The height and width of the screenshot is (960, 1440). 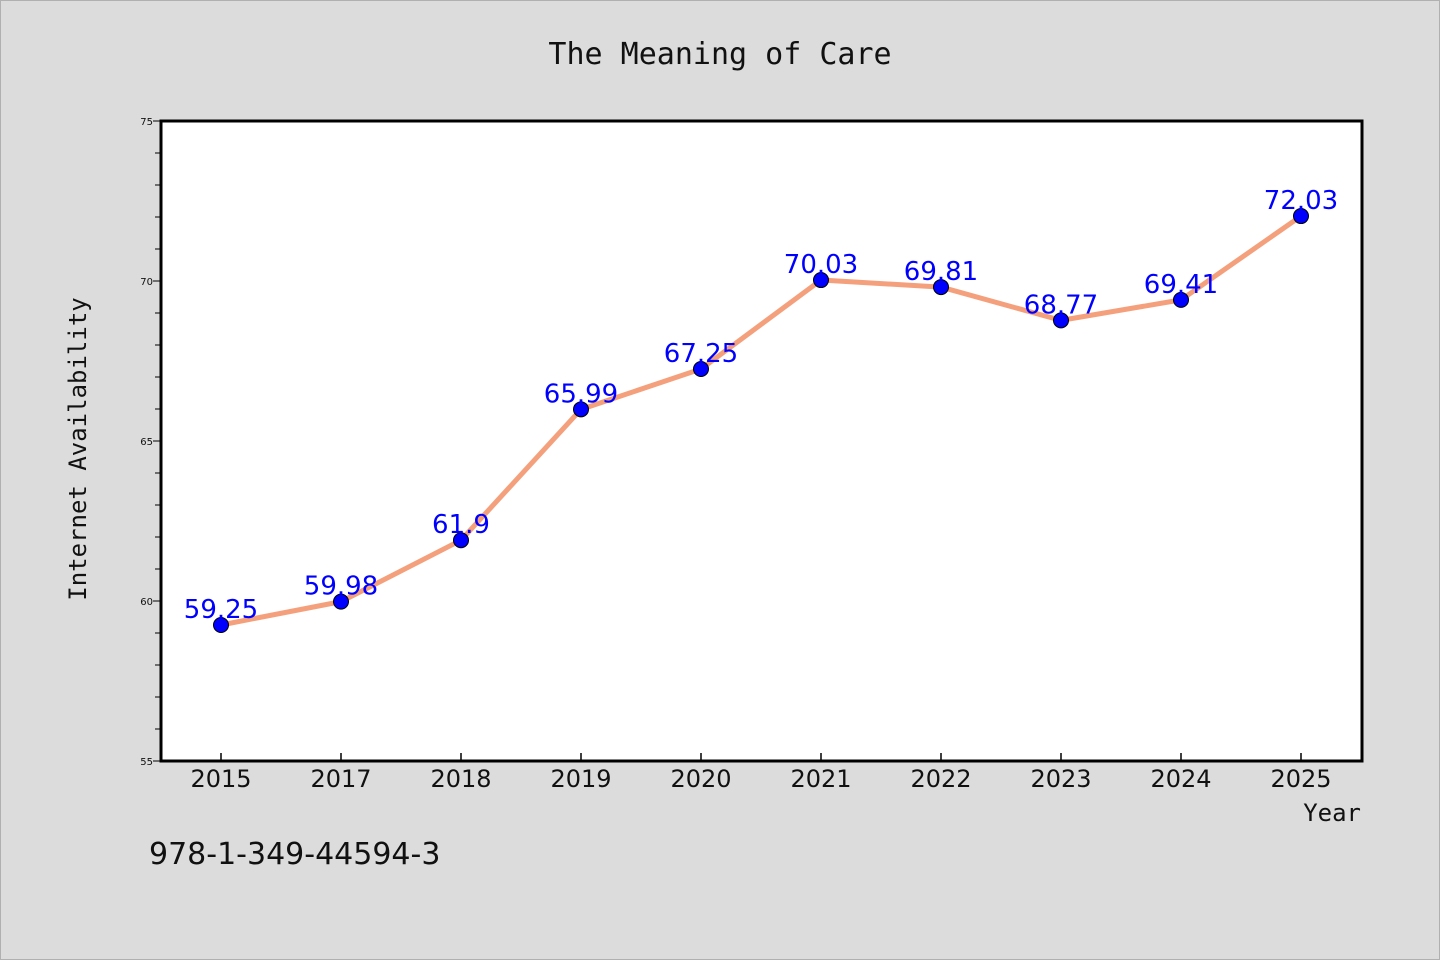 What do you see at coordinates (146, 762) in the screenshot?
I see `y-tick-label: 55` at bounding box center [146, 762].